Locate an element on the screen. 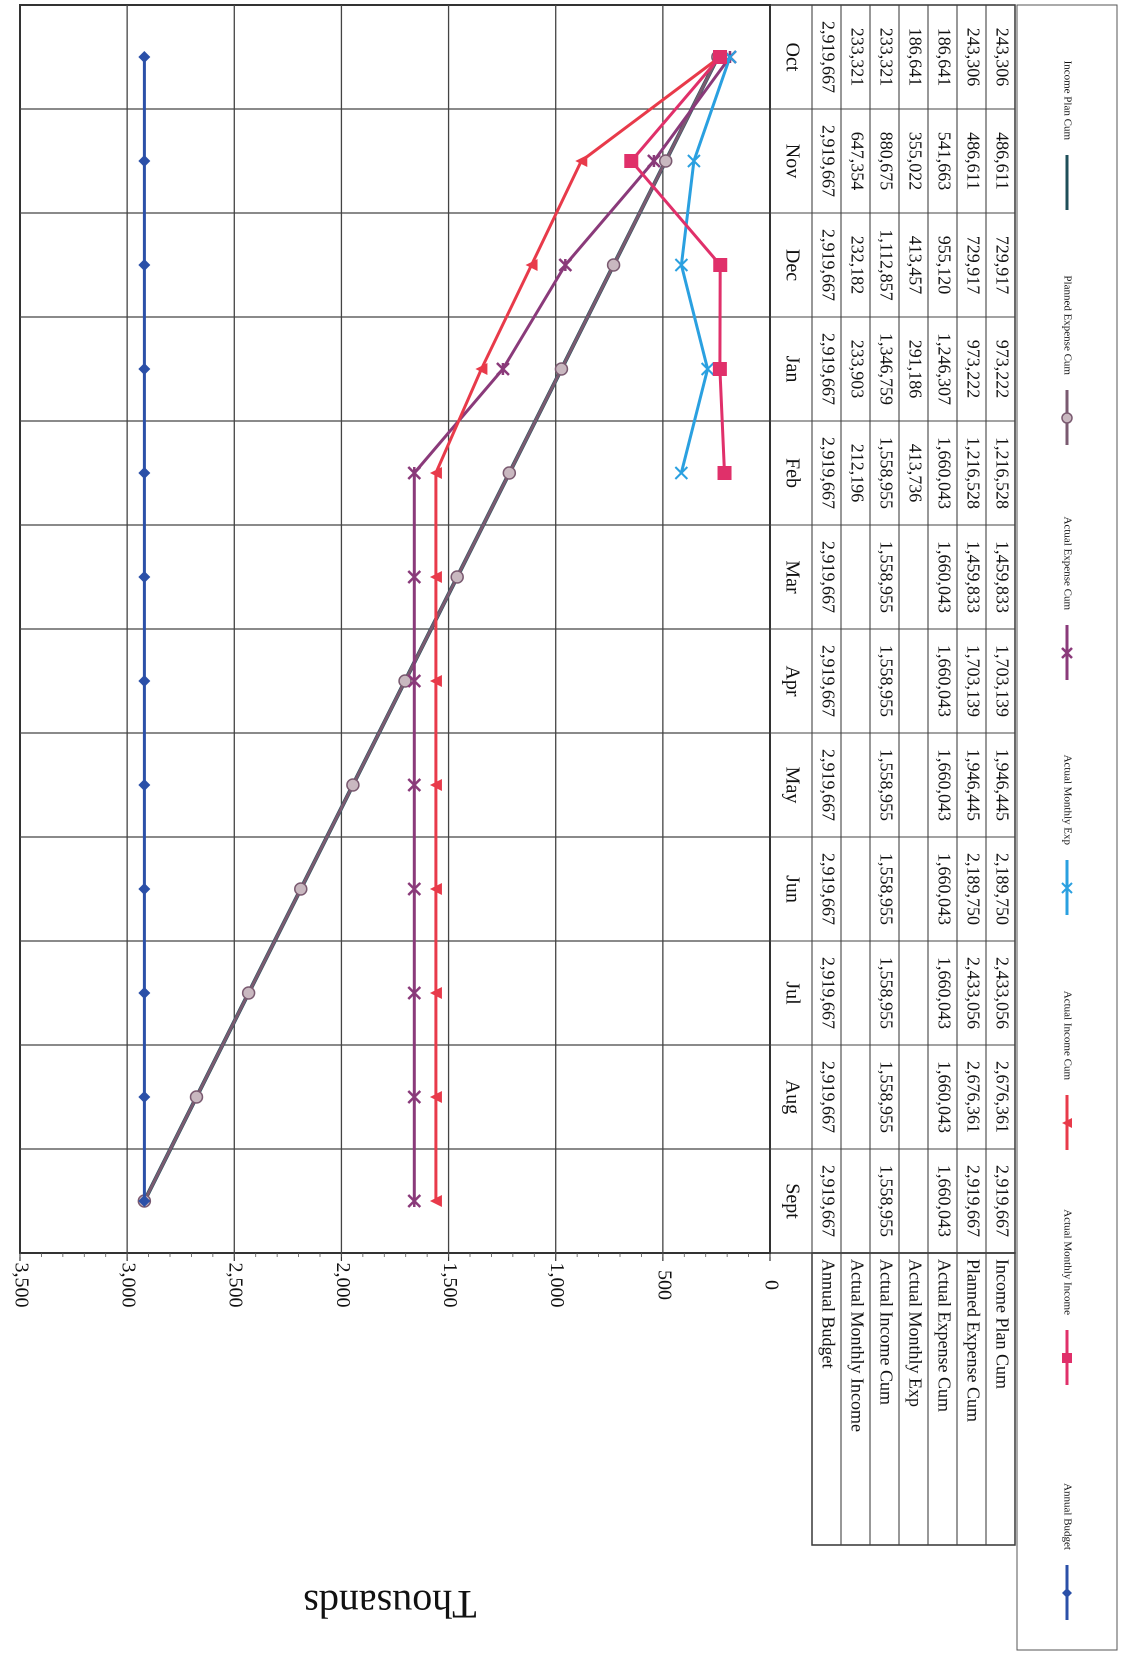 The image size is (1123, 1662). table-value: 1,346,759 is located at coordinates (886, 369).